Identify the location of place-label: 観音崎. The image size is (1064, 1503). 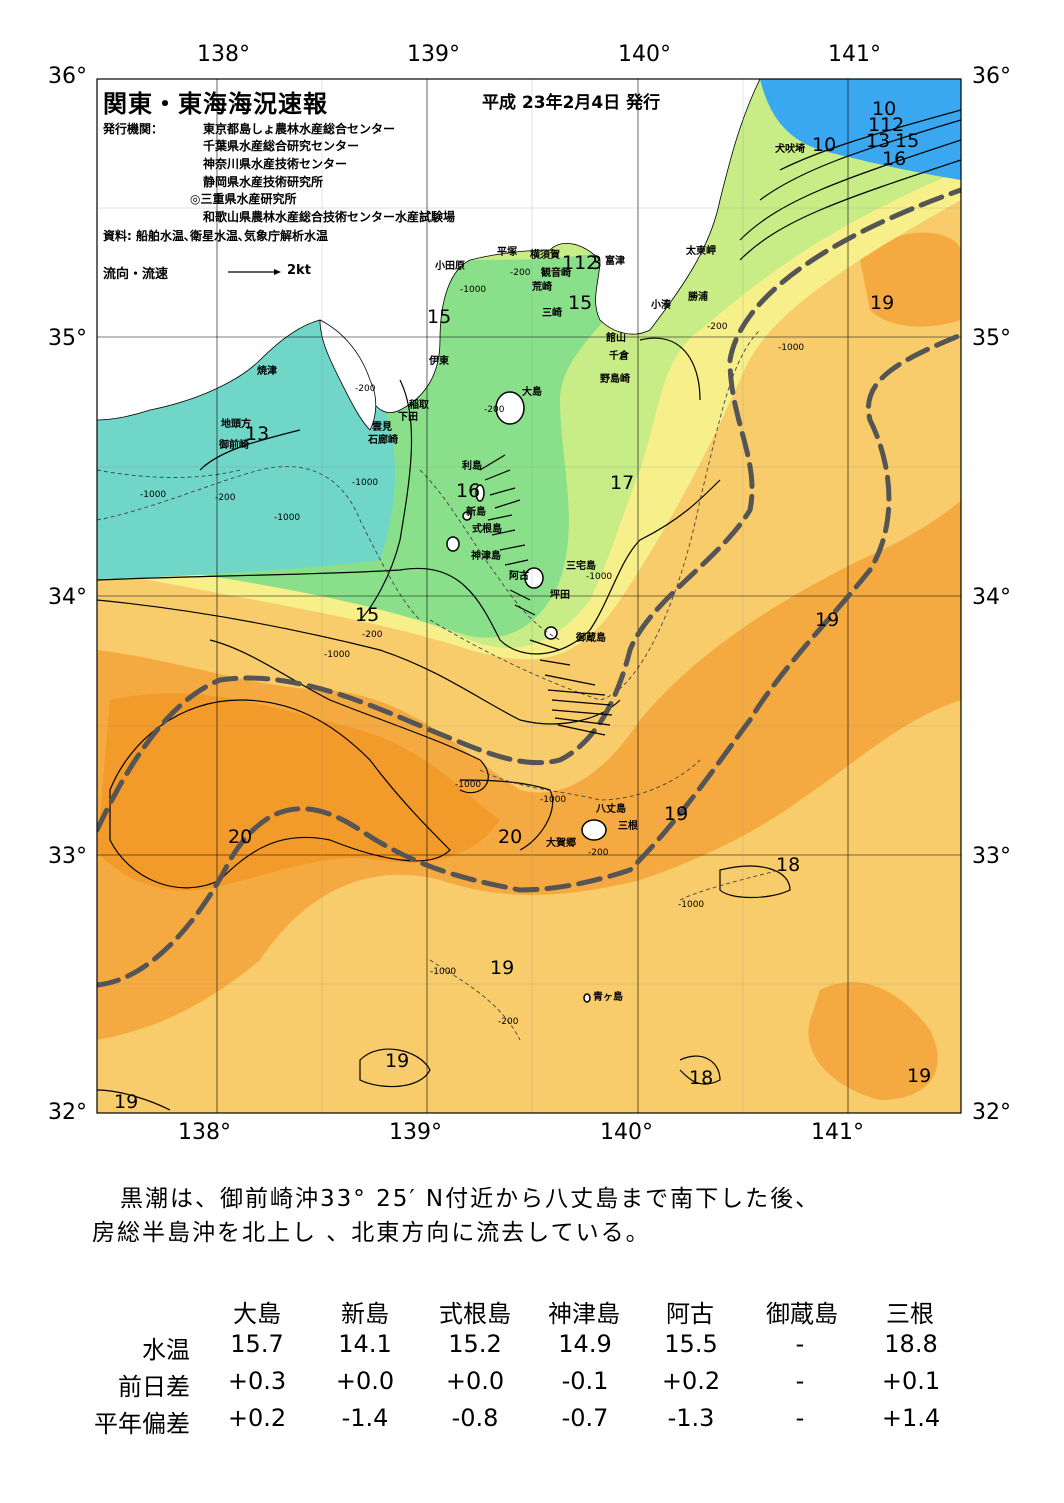
(556, 273).